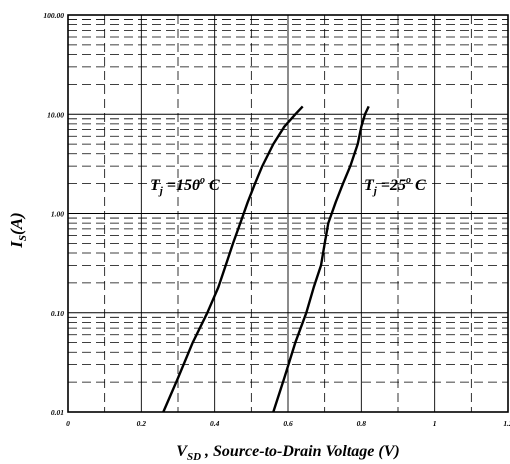 The height and width of the screenshot is (464, 510). What do you see at coordinates (68, 423) in the screenshot?
I see `x-tick-label: 0` at bounding box center [68, 423].